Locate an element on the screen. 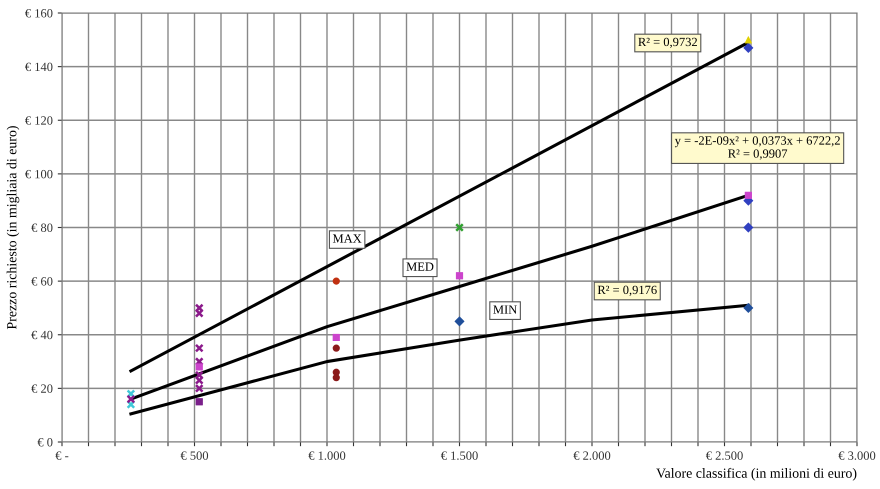 The image size is (880, 489). annotation: MIN is located at coordinates (505, 309).